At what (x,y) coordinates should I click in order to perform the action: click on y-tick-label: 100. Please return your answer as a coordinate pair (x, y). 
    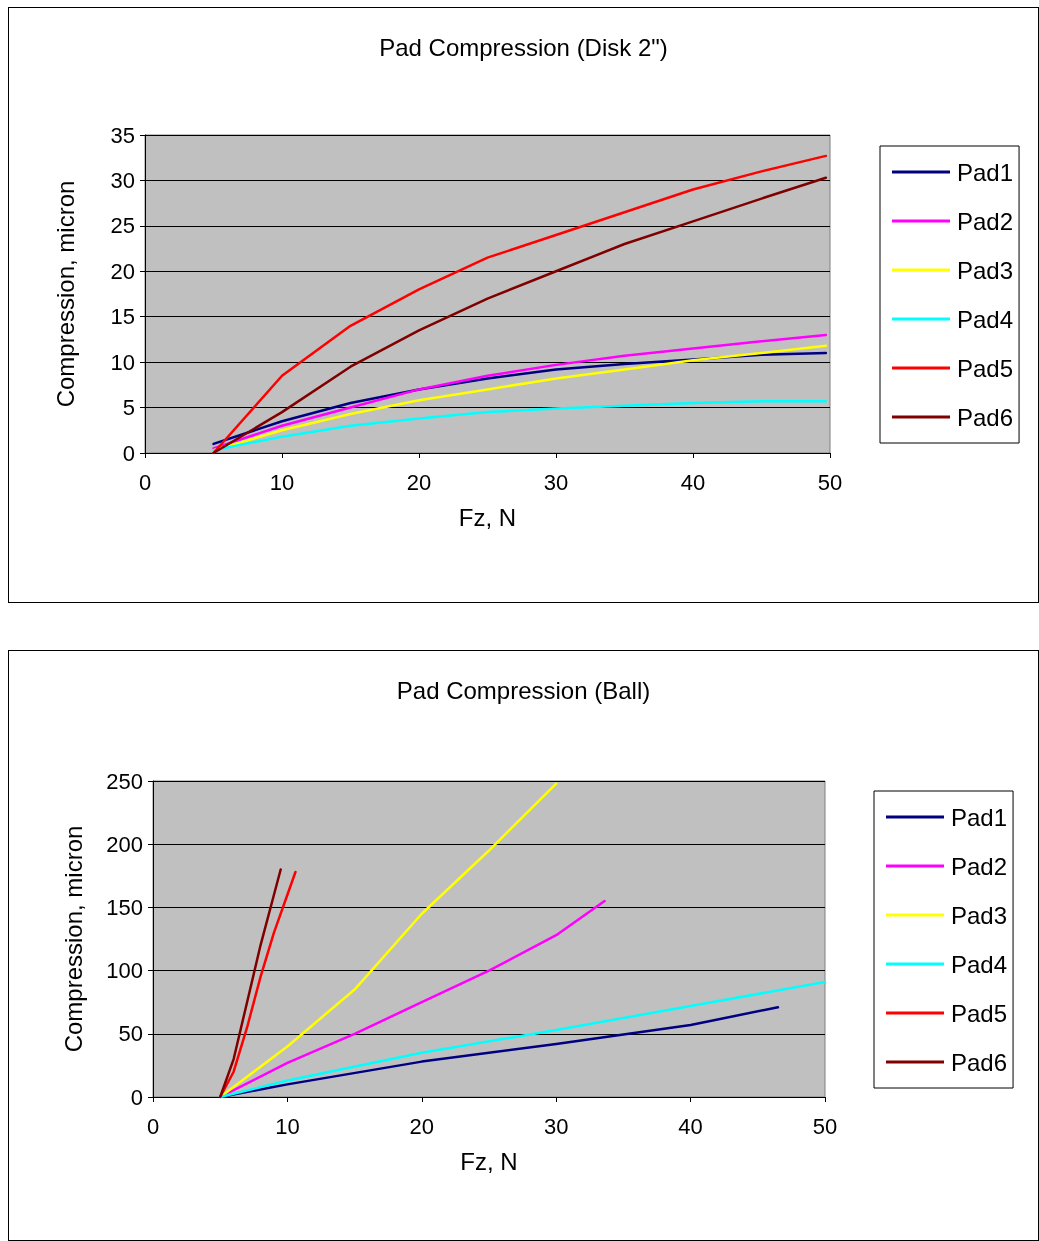
    Looking at the image, I should click on (124, 971).